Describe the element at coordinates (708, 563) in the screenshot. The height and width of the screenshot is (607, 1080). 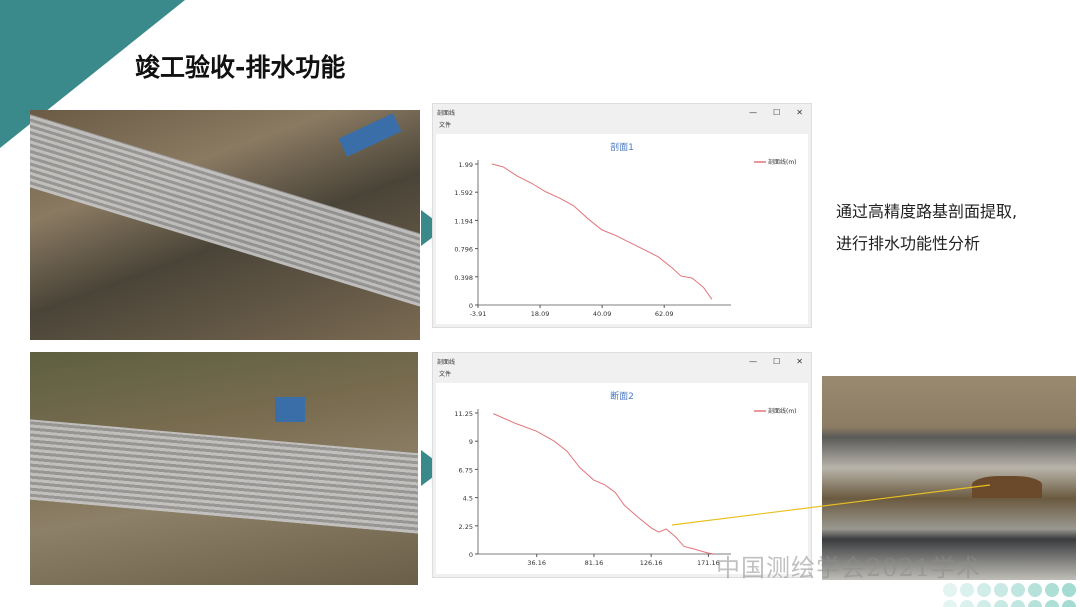
I see `x-tick-label: 171.16` at that location.